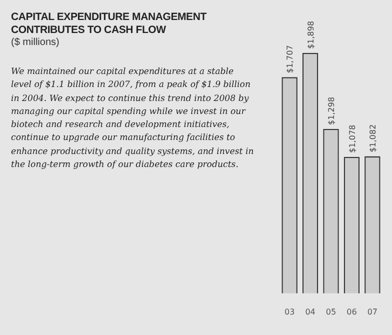  I want to click on data-label: $1,078, so click(352, 138).